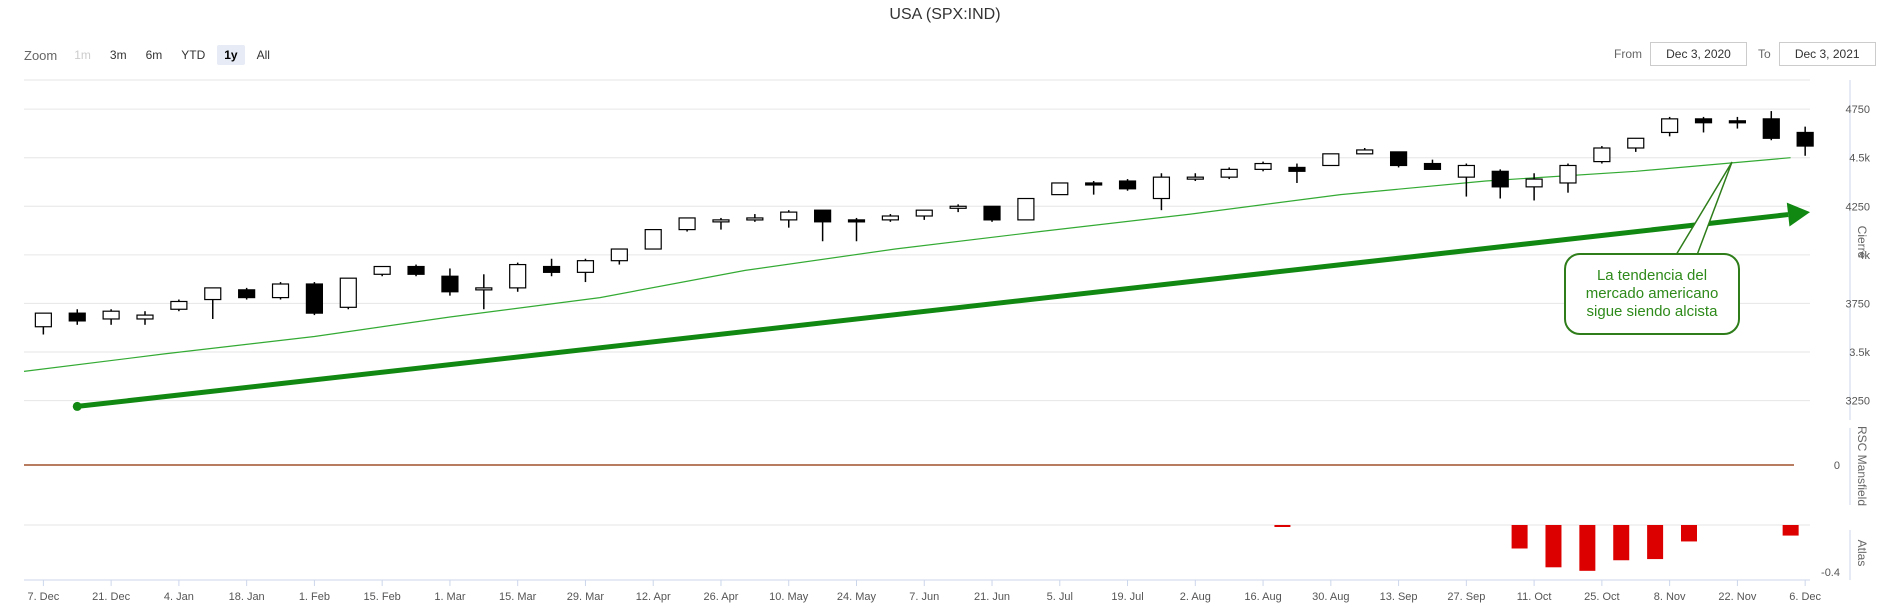 This screenshot has width=1890, height=612. Describe the element at coordinates (1858, 304) in the screenshot. I see `y-tick-label: 3750` at that location.